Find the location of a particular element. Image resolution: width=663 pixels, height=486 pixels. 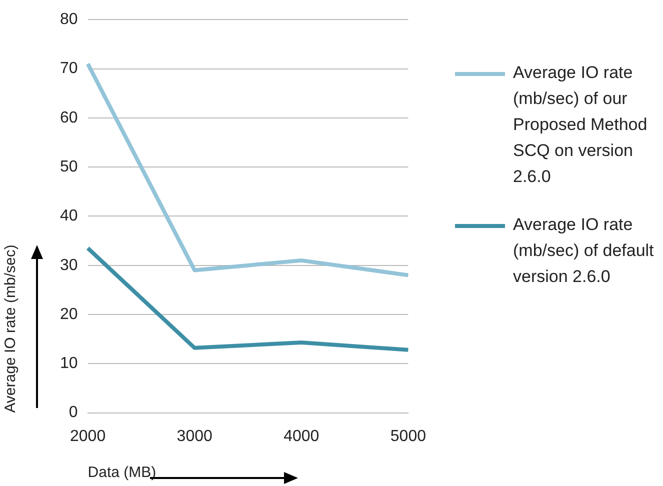

y-tick-label: 10 is located at coordinates (69, 363).